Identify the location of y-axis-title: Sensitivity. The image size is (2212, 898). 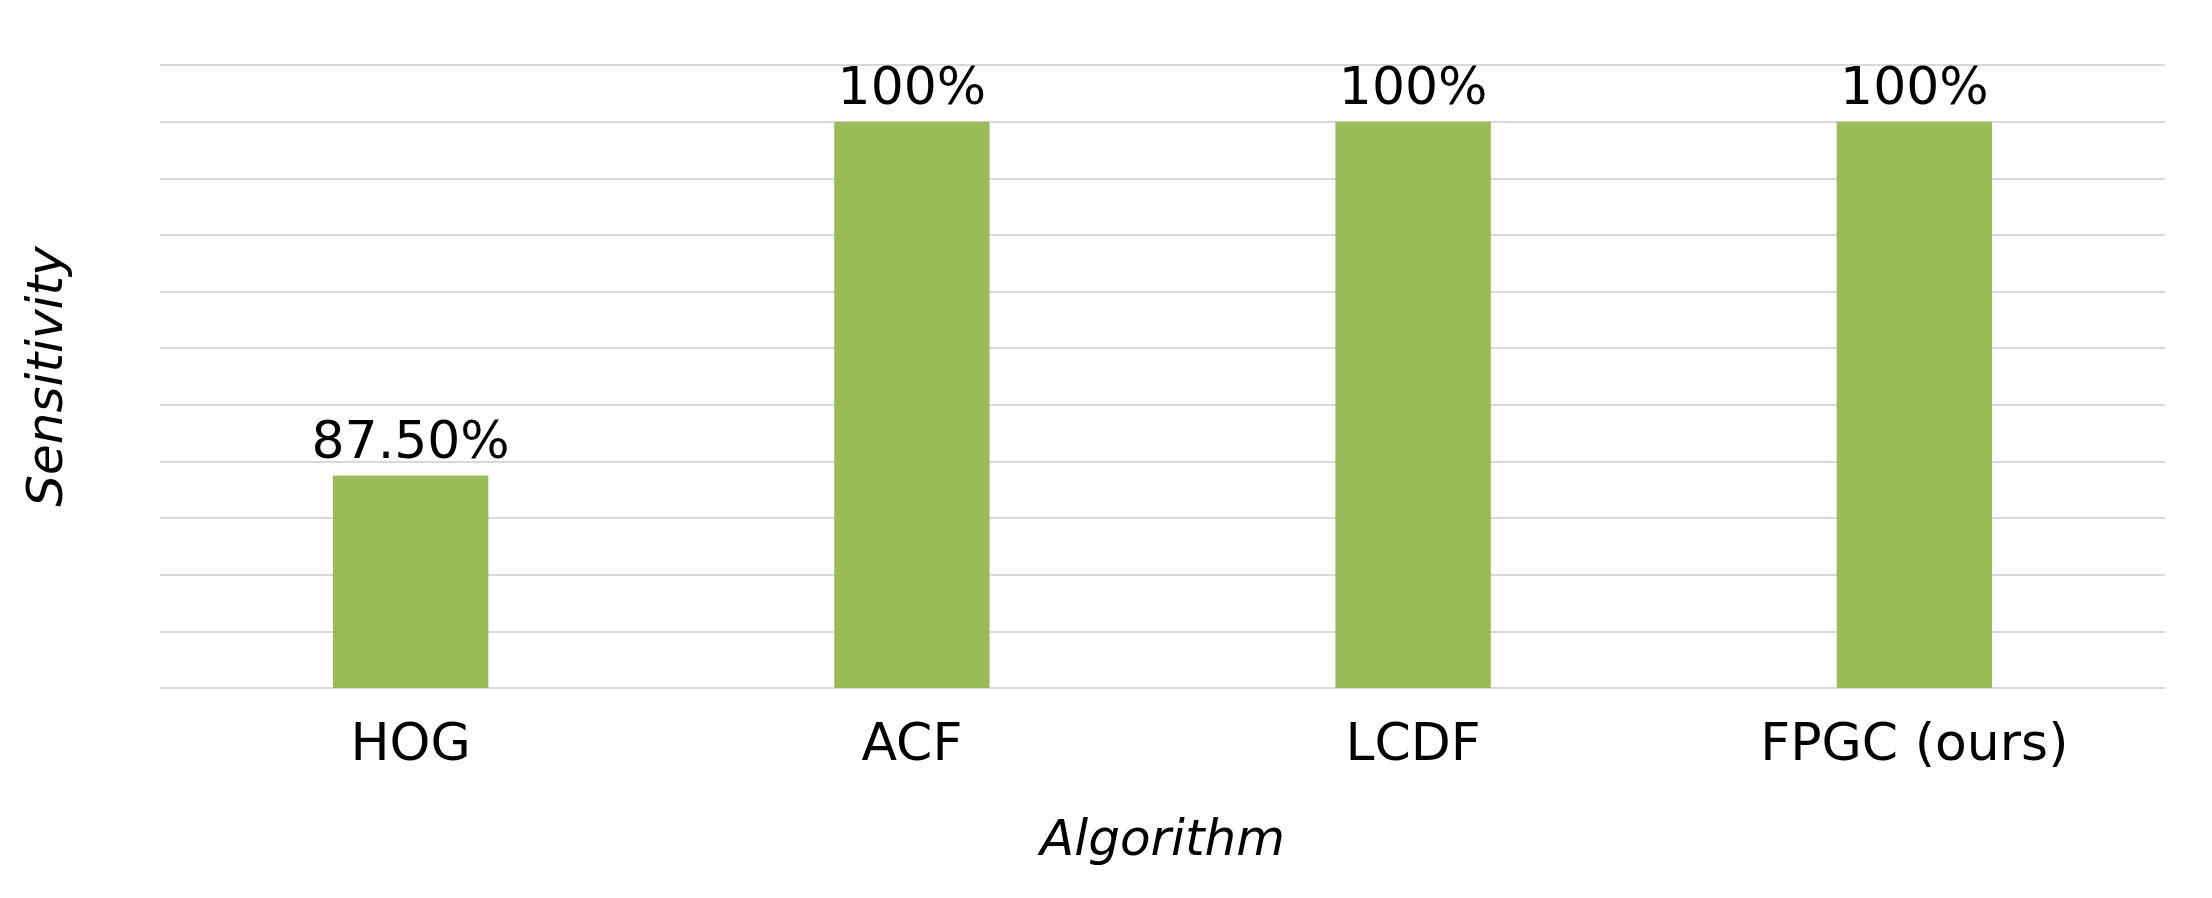
(45, 375).